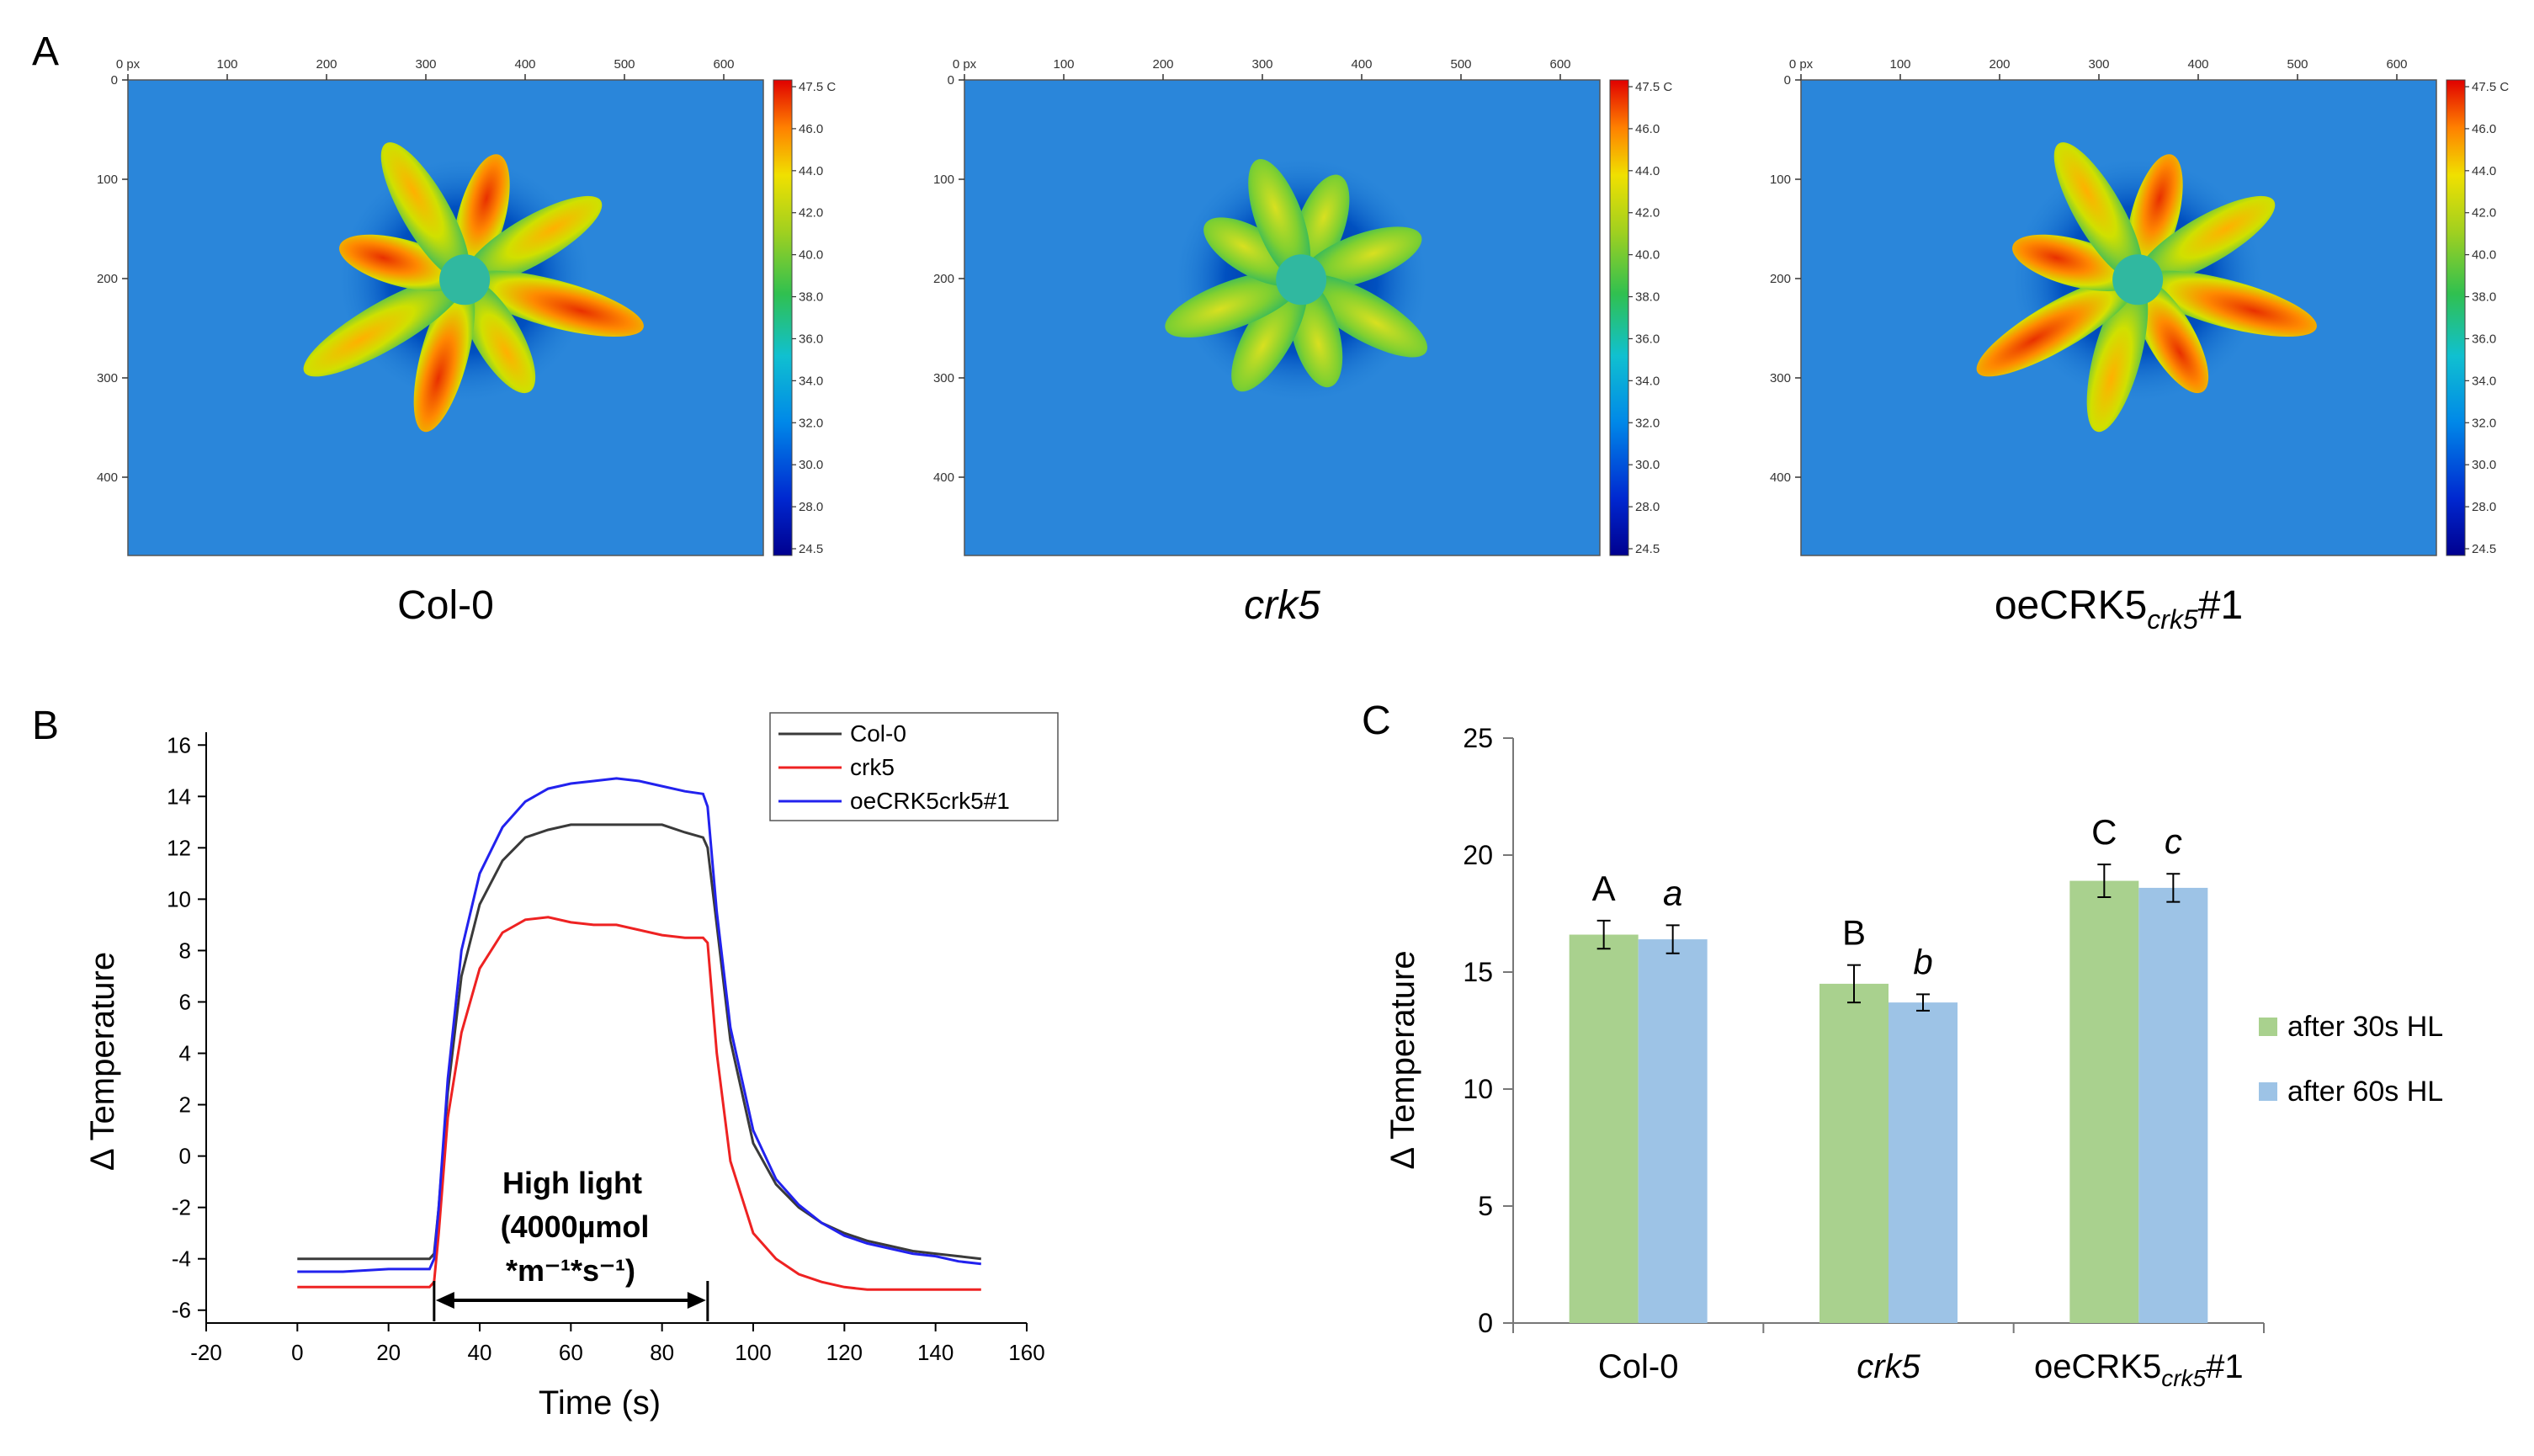  I want to click on x-tick-label: 600, so click(2396, 64).